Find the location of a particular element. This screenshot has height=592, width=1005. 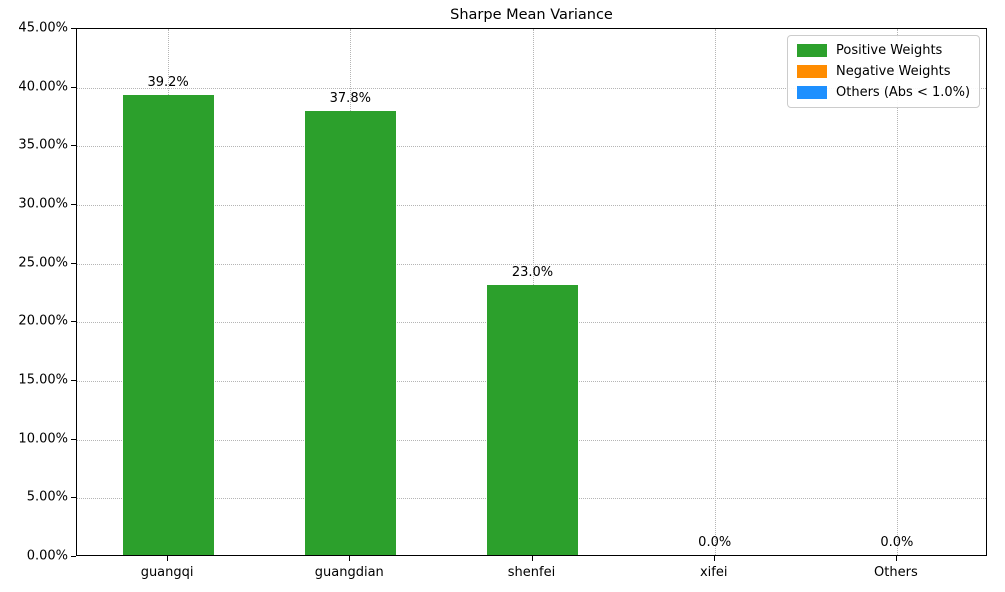

y-axis-tick-label: 30.00% is located at coordinates (43, 204).